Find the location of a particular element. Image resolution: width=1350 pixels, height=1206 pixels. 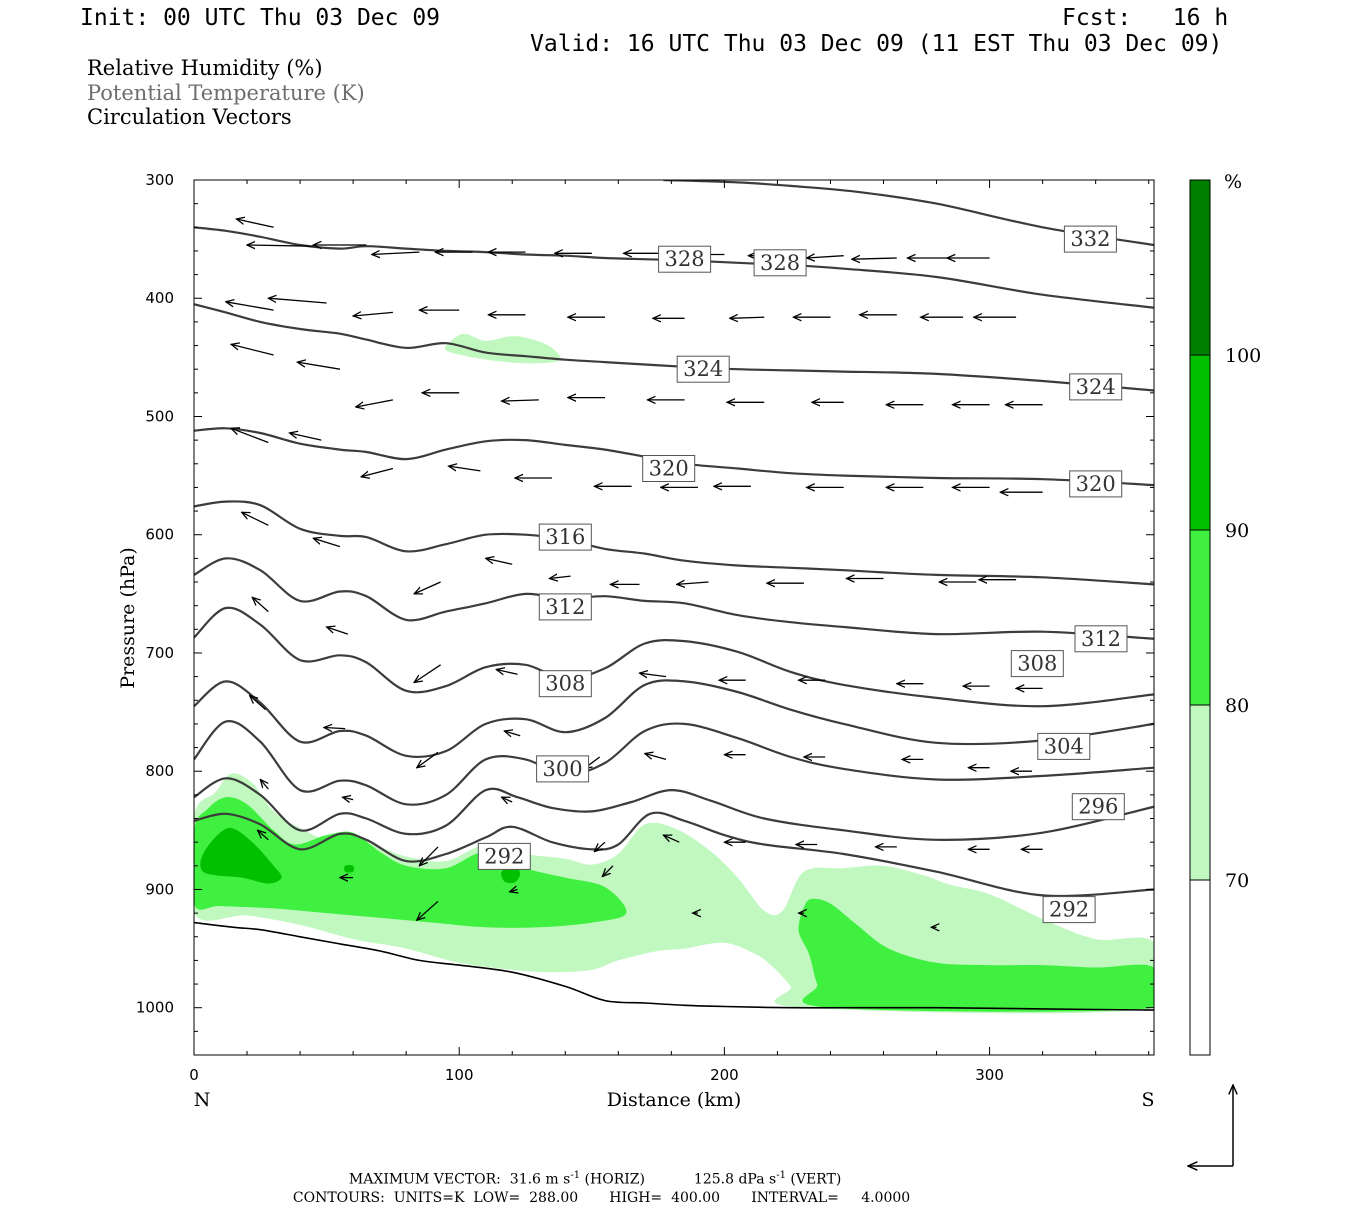

y-tick-label: 700 is located at coordinates (159, 653).